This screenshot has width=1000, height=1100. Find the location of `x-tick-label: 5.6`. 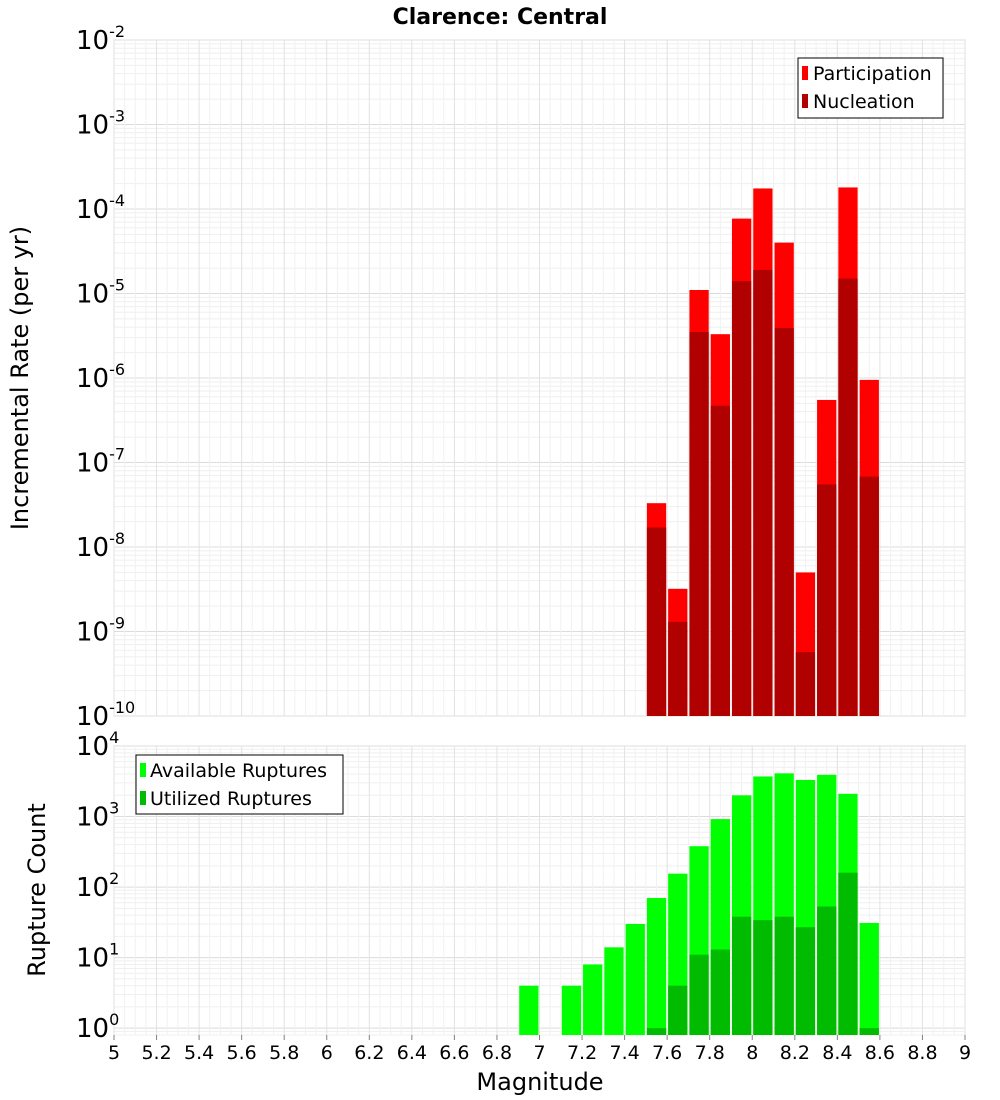

x-tick-label: 5.6 is located at coordinates (242, 1053).